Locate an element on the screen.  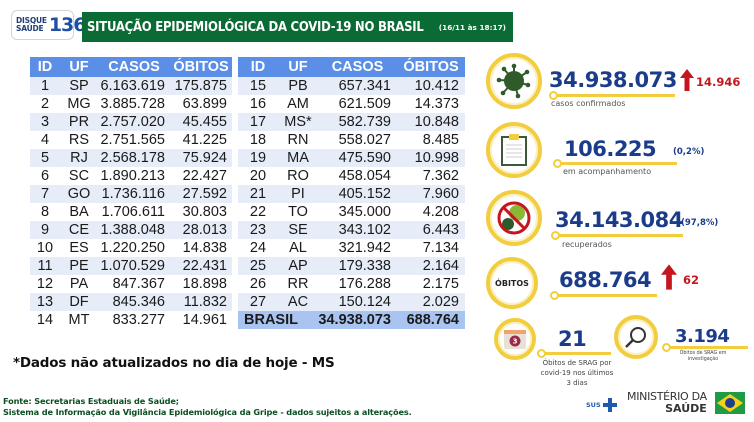
cell-obitos: 14.838 is located at coordinates (201, 248).